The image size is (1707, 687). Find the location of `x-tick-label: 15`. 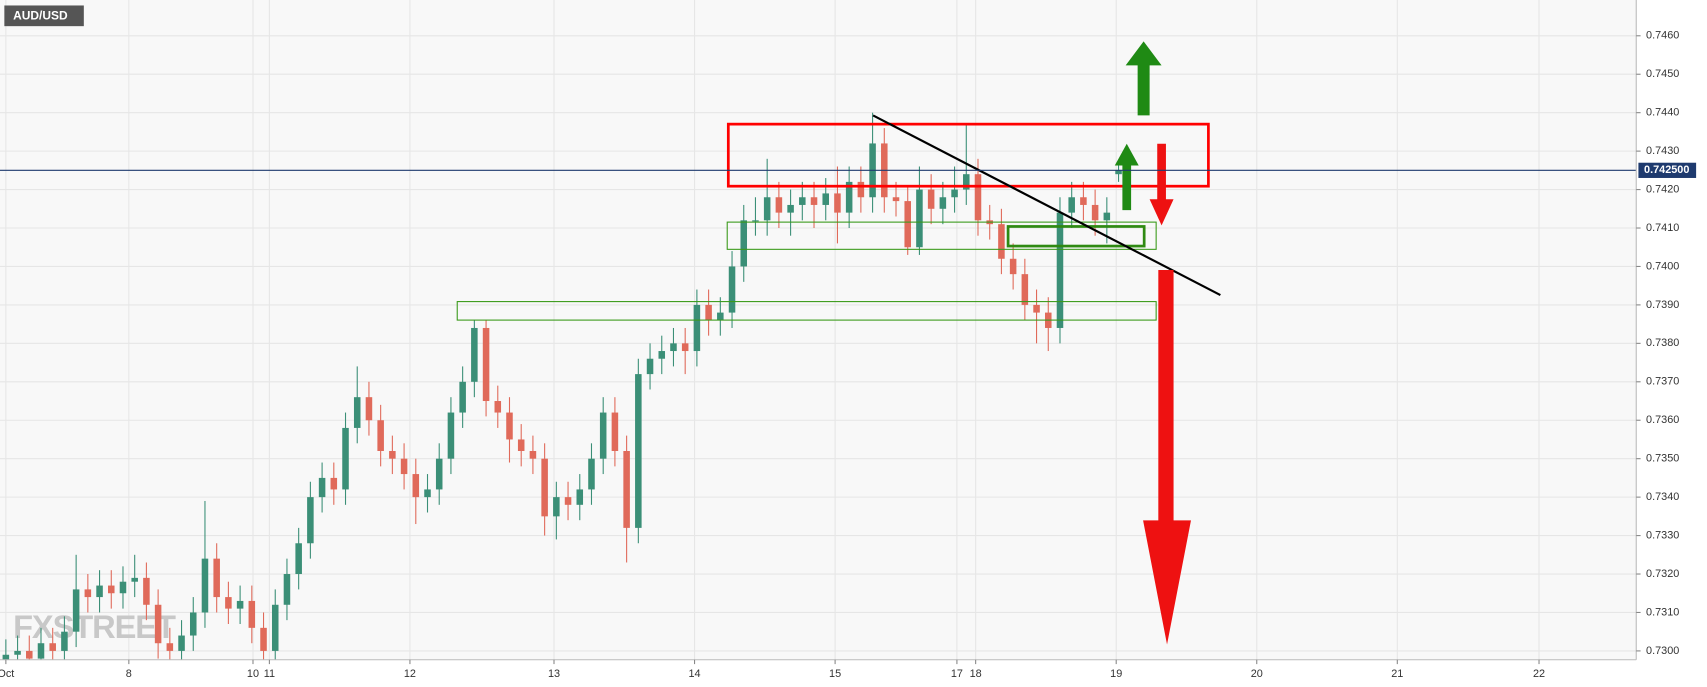

x-tick-label: 15 is located at coordinates (835, 674).